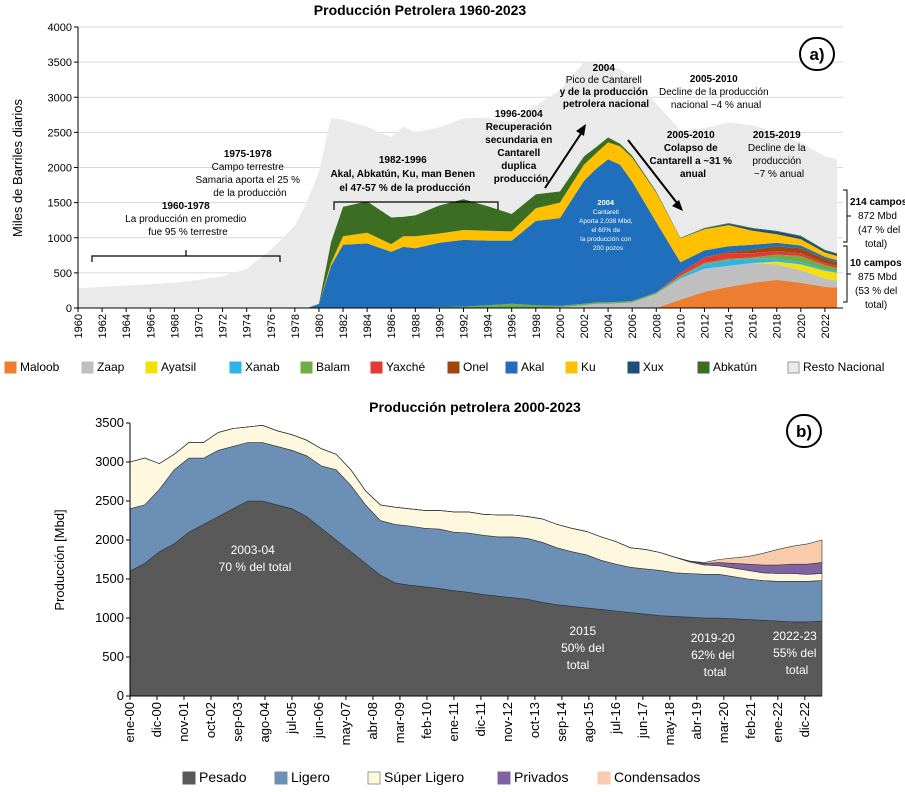 The height and width of the screenshot is (792, 905). I want to click on chart-a-title: Producción Petrolera 1960-2023, so click(420, 10).